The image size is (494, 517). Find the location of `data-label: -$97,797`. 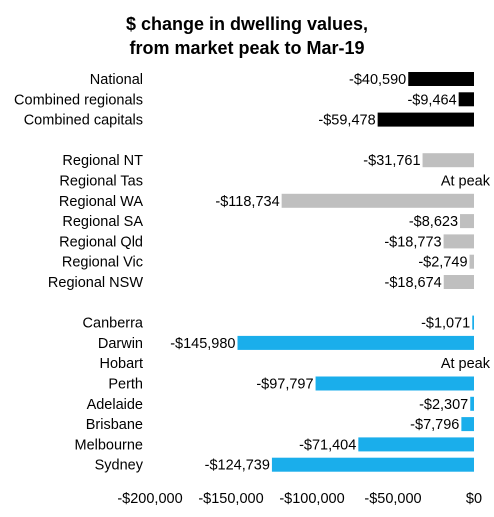

data-label: -$97,797 is located at coordinates (284, 385).